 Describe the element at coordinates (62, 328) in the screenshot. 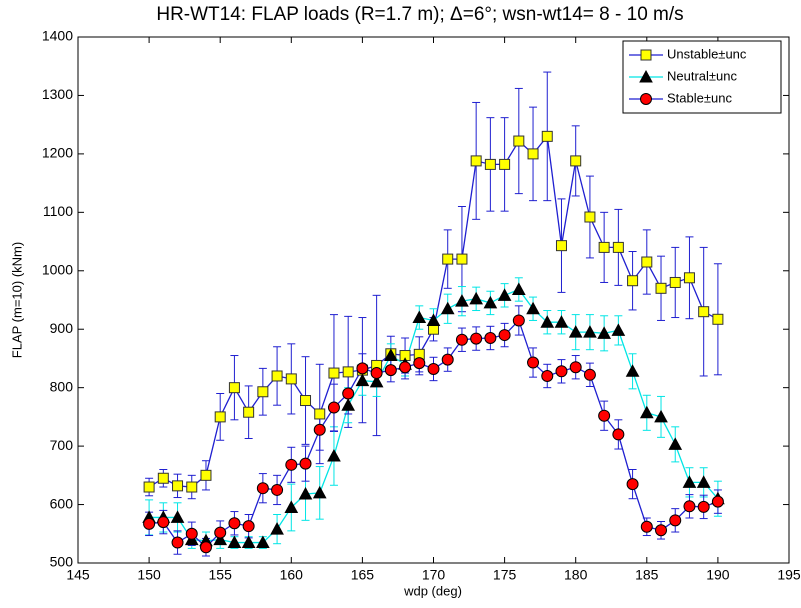

I see `y-tick-label: 900` at that location.